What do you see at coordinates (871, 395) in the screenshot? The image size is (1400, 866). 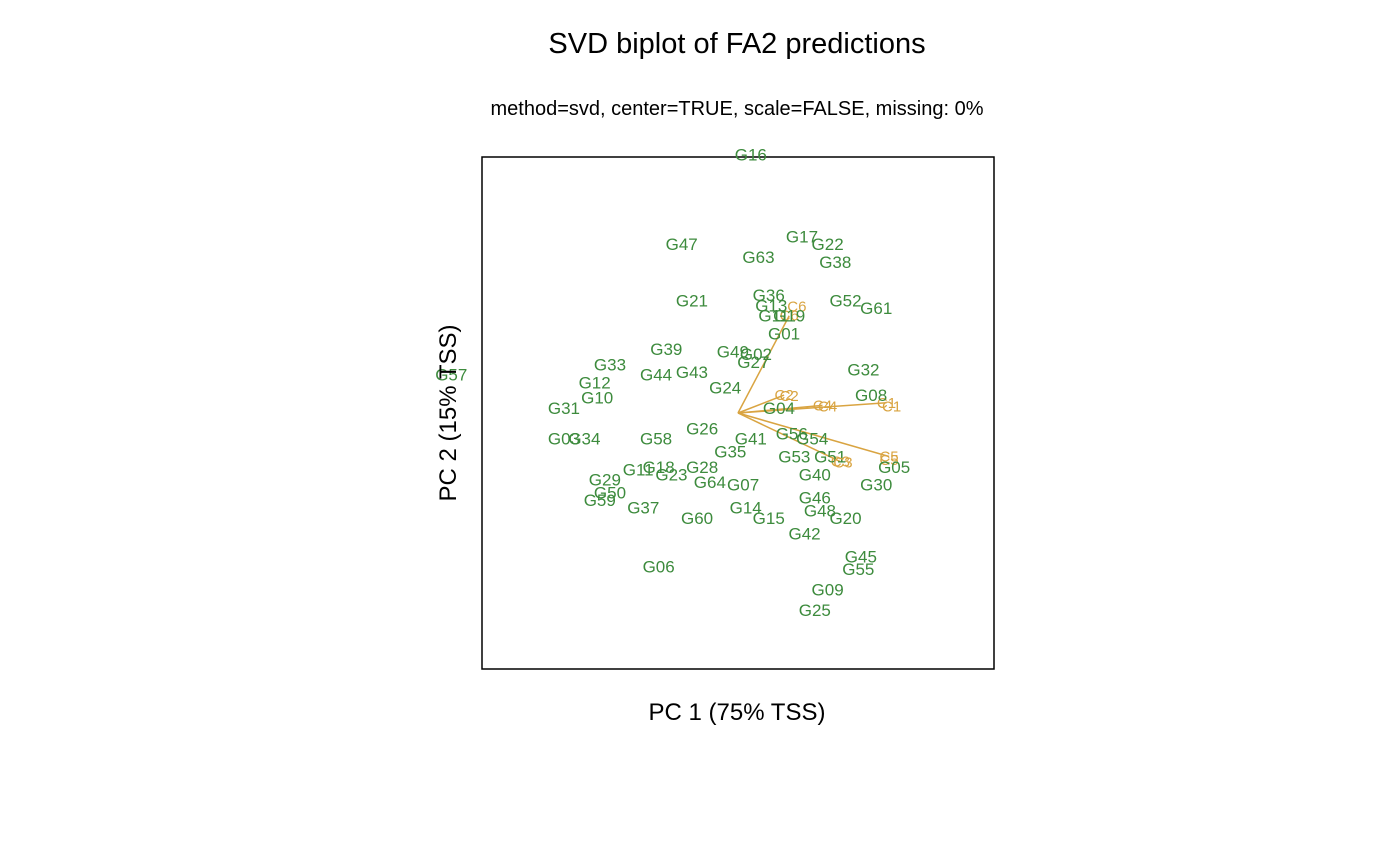 I see `genotype-label-g08: G08` at bounding box center [871, 395].